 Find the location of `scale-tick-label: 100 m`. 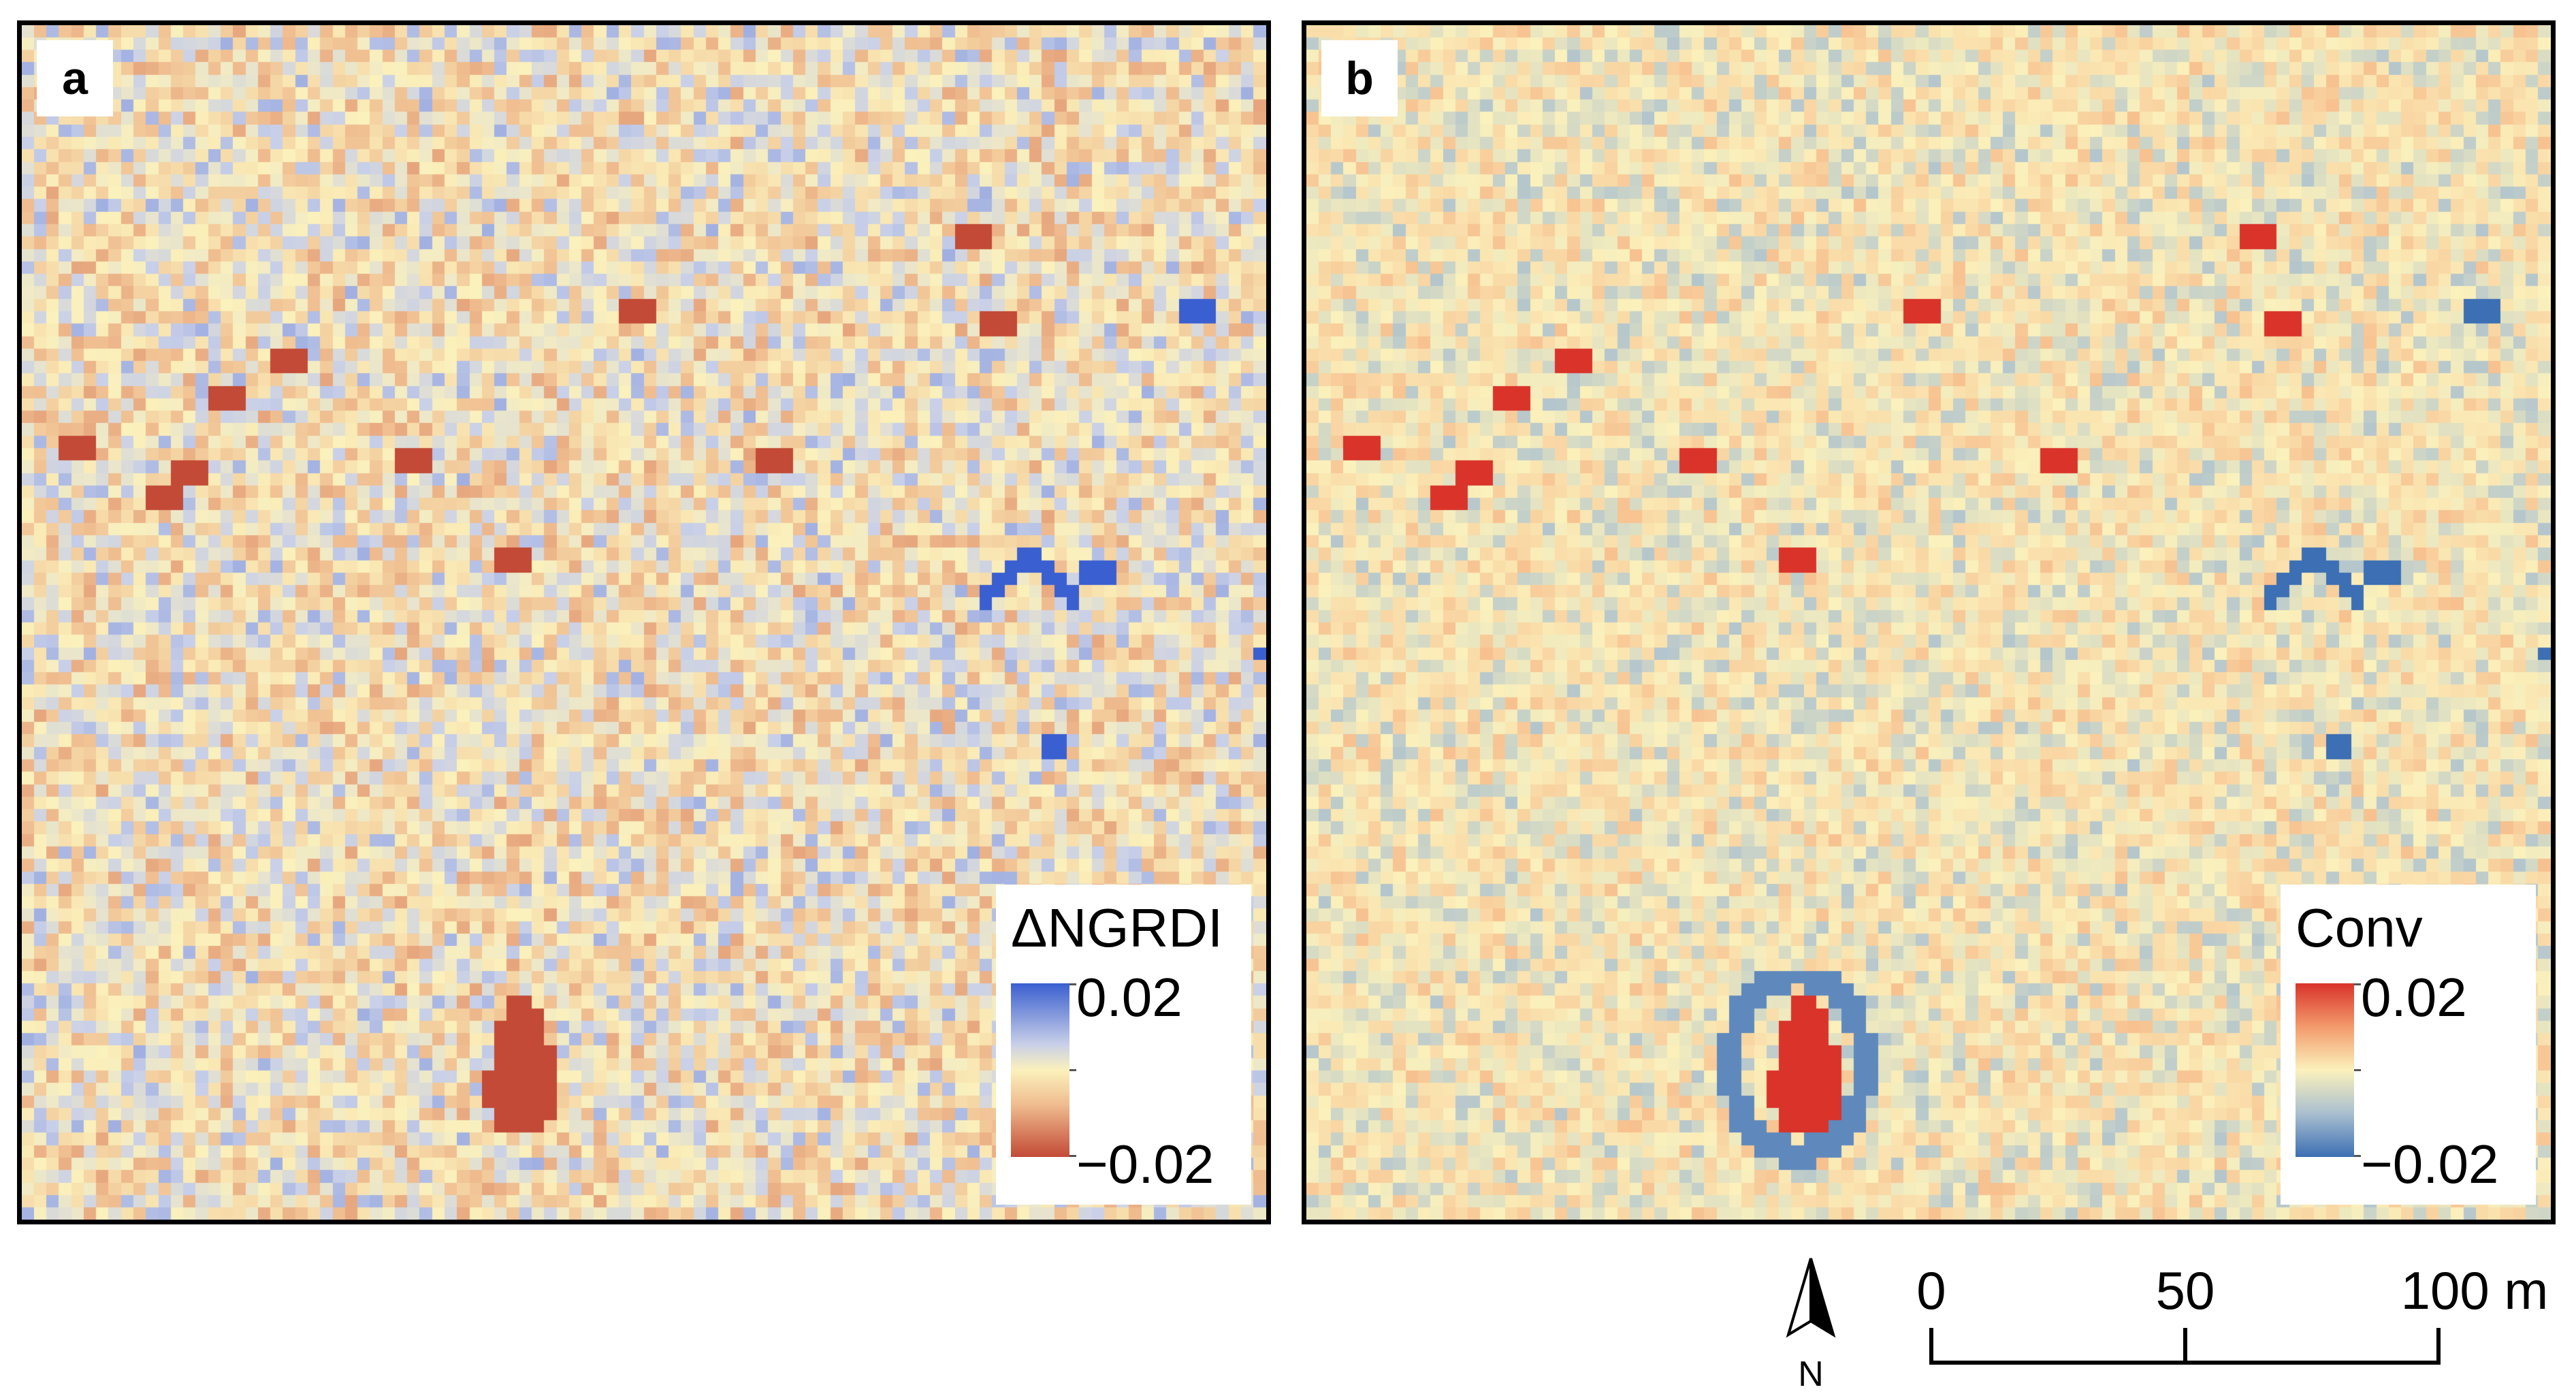

scale-tick-label: 100 m is located at coordinates (2474, 1290).